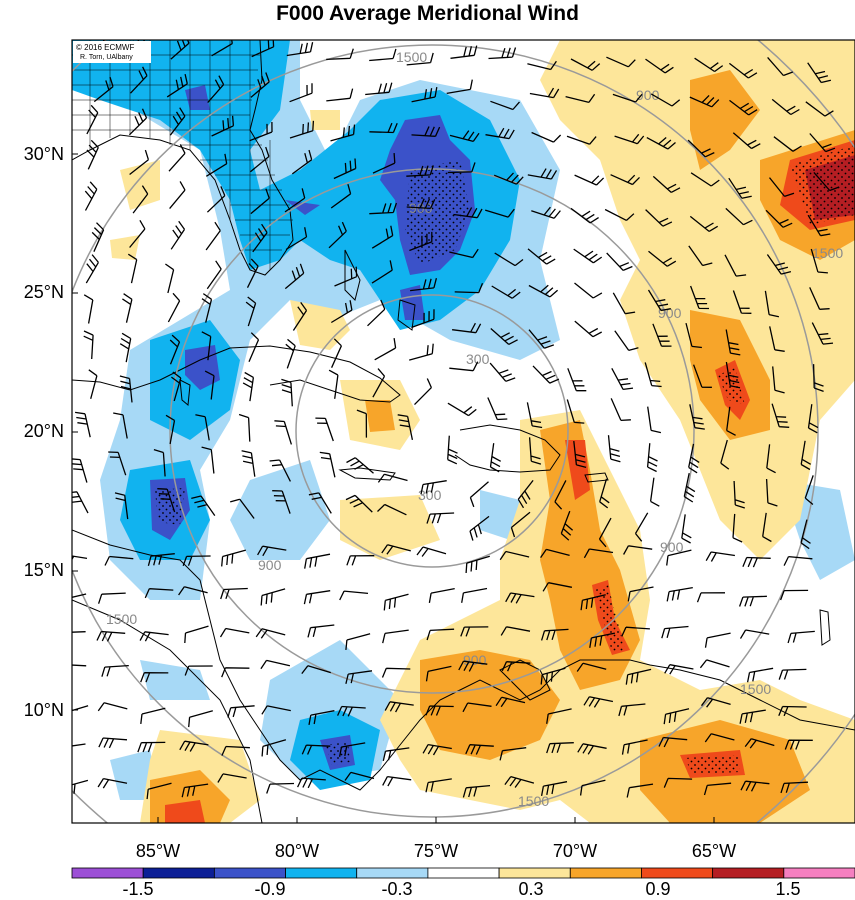 The image size is (855, 900). Describe the element at coordinates (430, 495) in the screenshot. I see `ring-label-inner-south: 300` at that location.